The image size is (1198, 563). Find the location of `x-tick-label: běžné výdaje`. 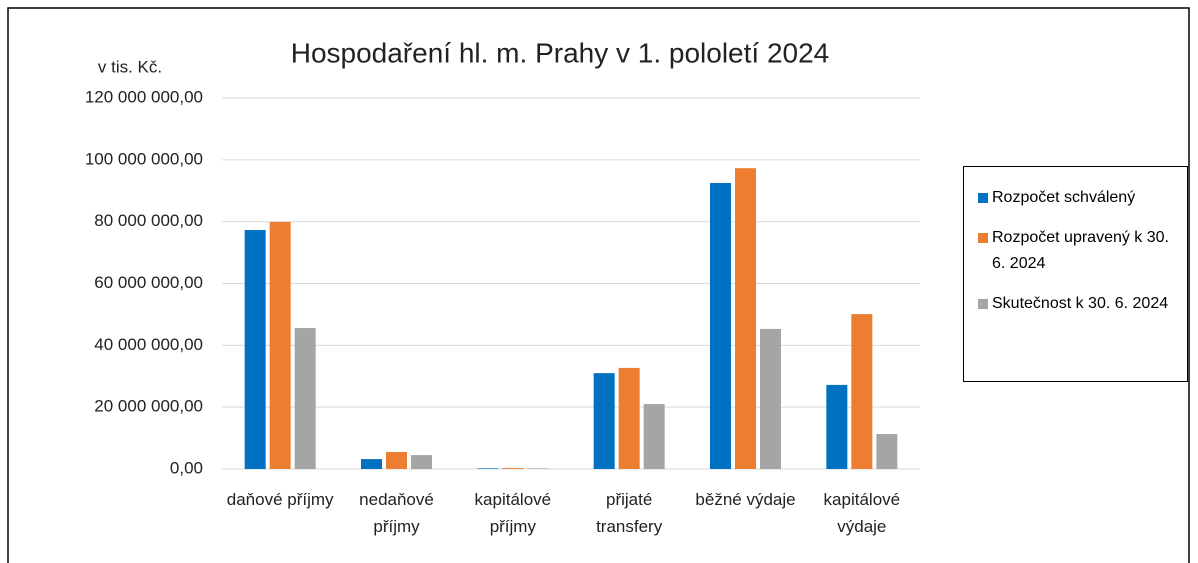

x-tick-label: běžné výdaje is located at coordinates (745, 499).